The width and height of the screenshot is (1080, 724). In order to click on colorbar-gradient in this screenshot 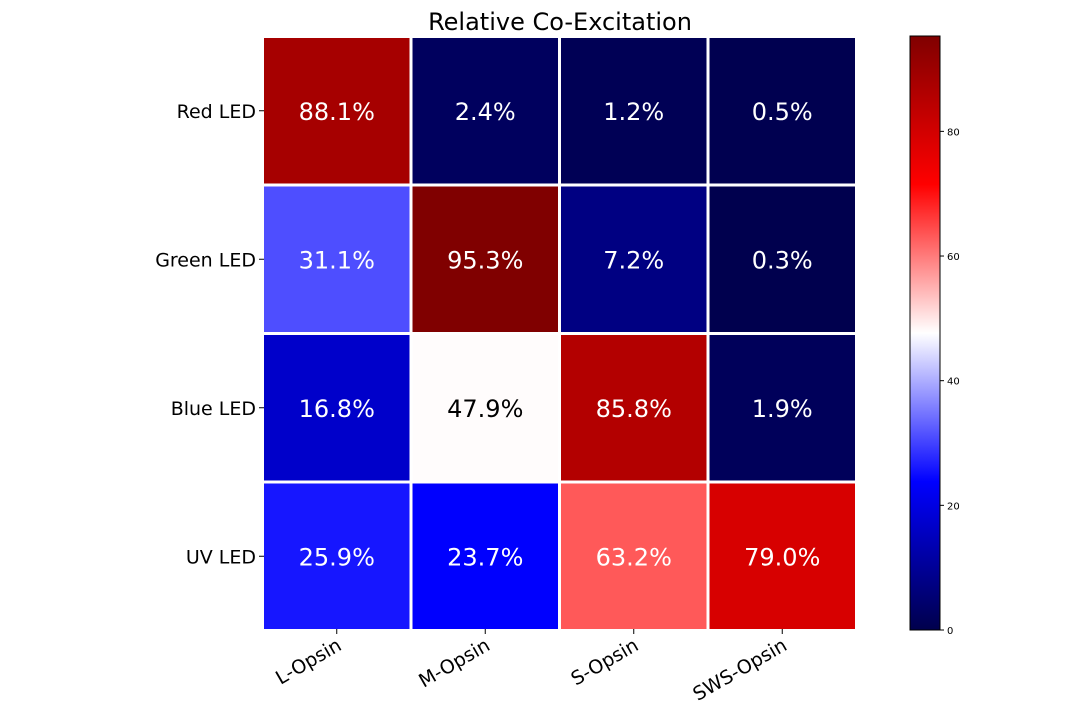, I will do `click(925, 333)`.